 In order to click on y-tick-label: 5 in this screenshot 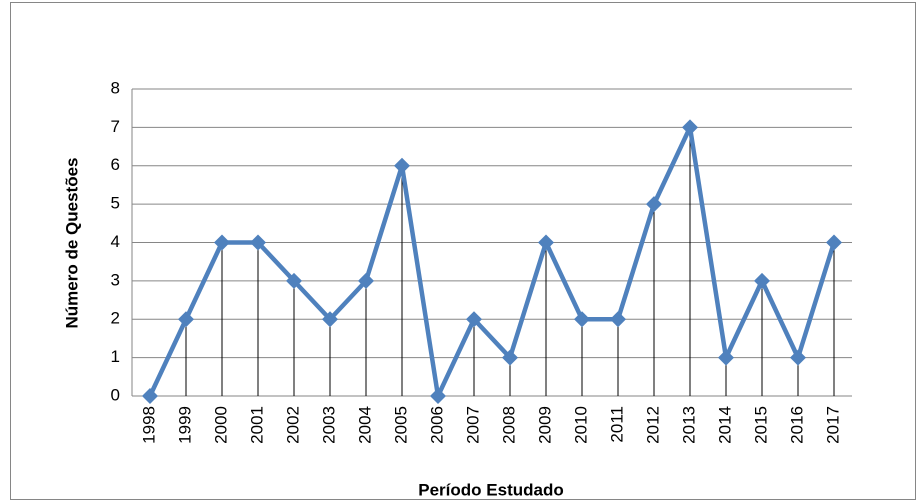, I will do `click(115, 203)`.